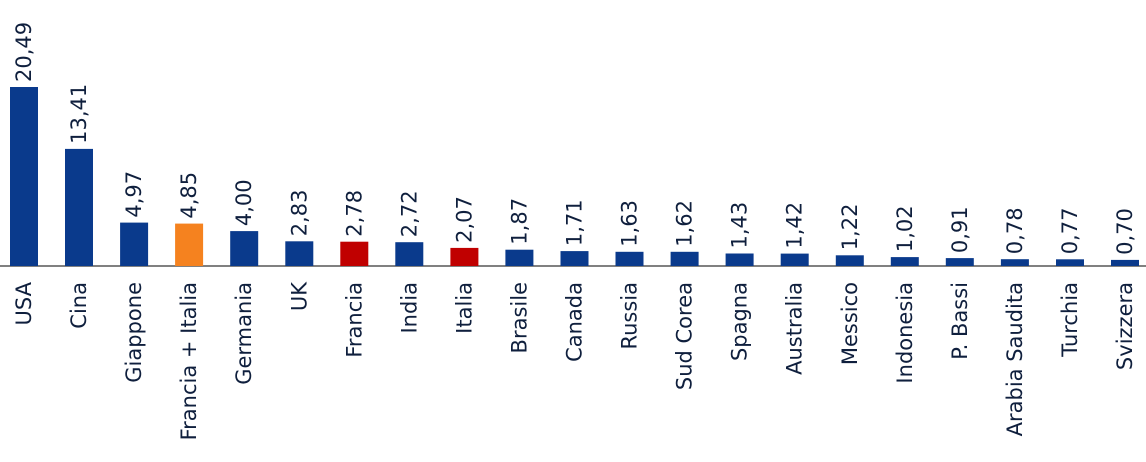 The height and width of the screenshot is (462, 1146). Describe the element at coordinates (354, 253) in the screenshot. I see `bar-francia` at that location.